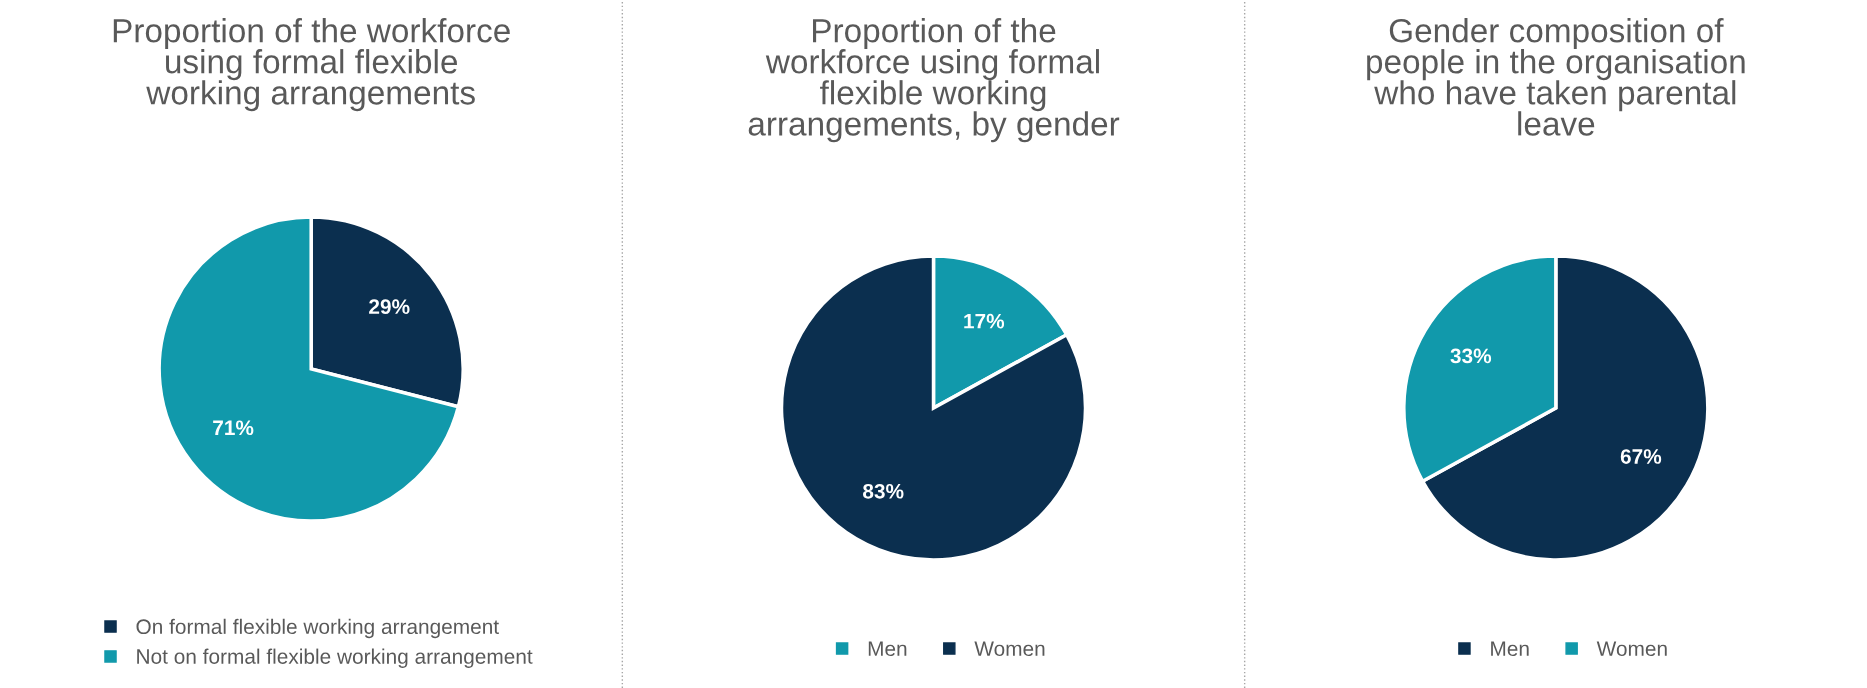  What do you see at coordinates (1556, 77) in the screenshot?
I see `chart-title: Gender composition of people in the organisation who have taken parental leave` at bounding box center [1556, 77].